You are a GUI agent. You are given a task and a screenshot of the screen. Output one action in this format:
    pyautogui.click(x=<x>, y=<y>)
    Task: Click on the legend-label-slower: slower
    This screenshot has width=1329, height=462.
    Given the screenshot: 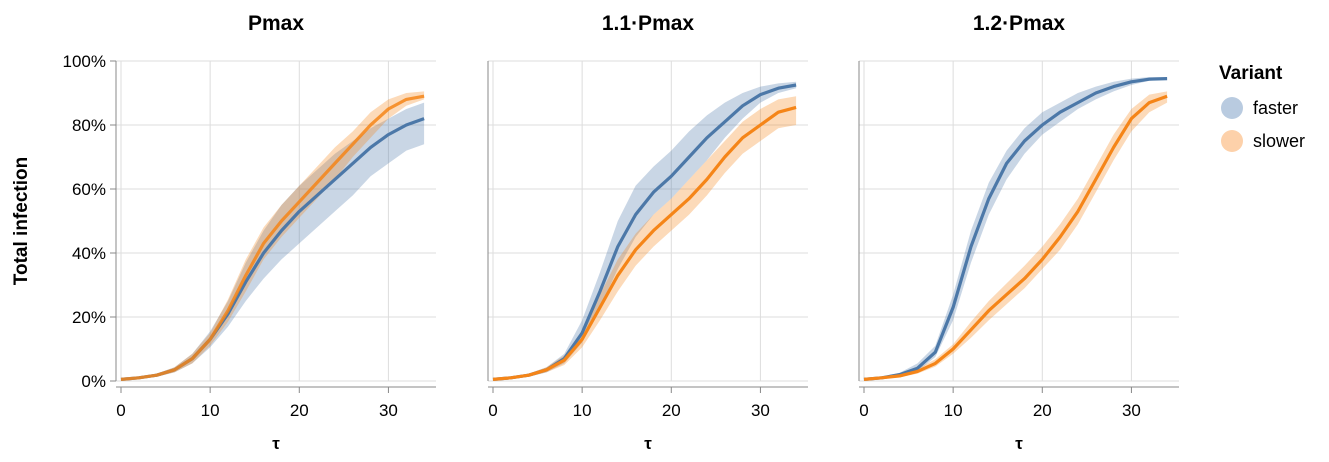 What is the action you would take?
    pyautogui.click(x=1279, y=141)
    